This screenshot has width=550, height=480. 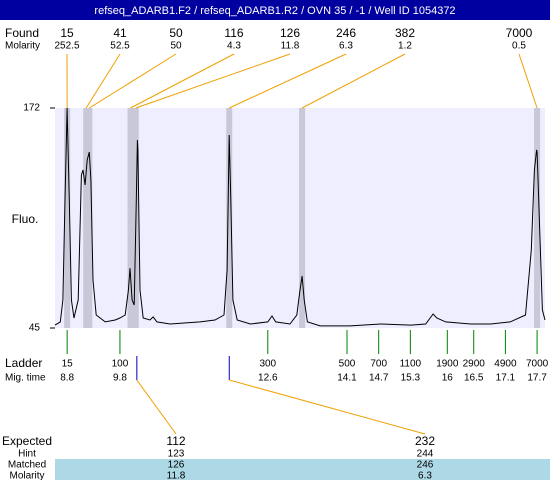 I want to click on expected-hint: 244, so click(x=425, y=454).